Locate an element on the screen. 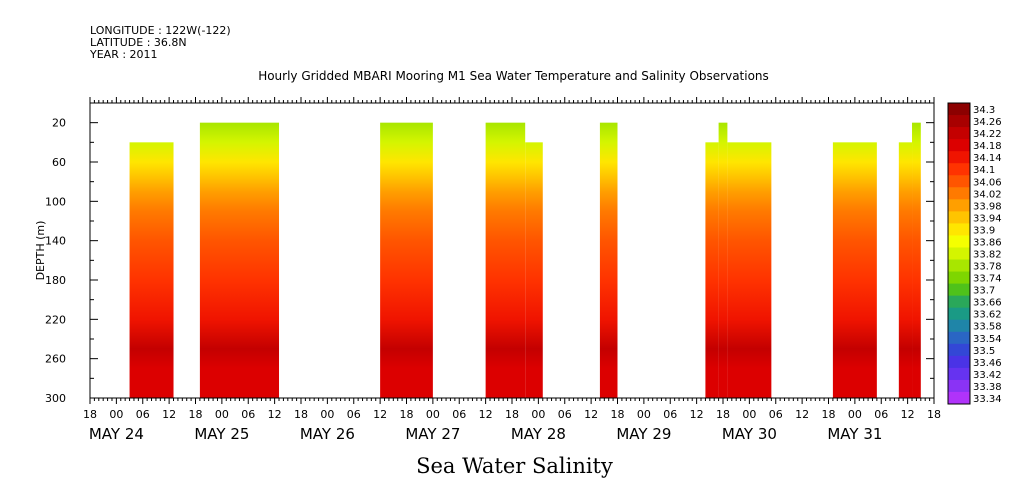 Image resolution: width=1009 pixels, height=504 pixels. x-day-label: MAY 29 is located at coordinates (643, 434).